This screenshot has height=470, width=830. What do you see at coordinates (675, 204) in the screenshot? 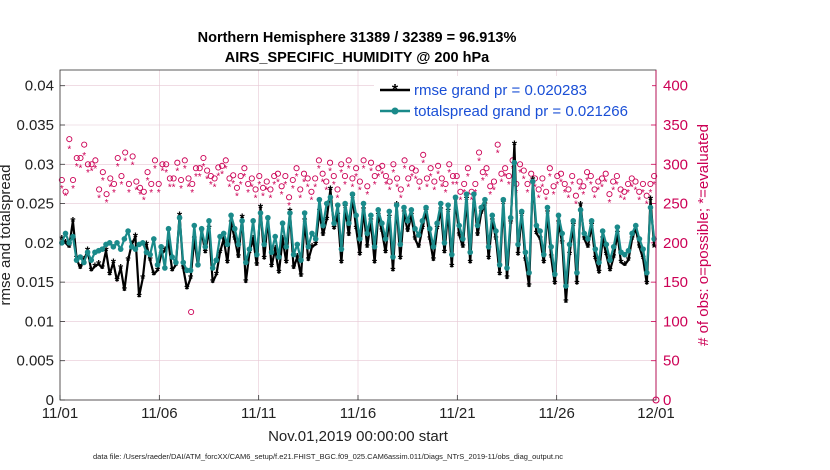
I see `y2-tick-label: 250` at bounding box center [675, 204].